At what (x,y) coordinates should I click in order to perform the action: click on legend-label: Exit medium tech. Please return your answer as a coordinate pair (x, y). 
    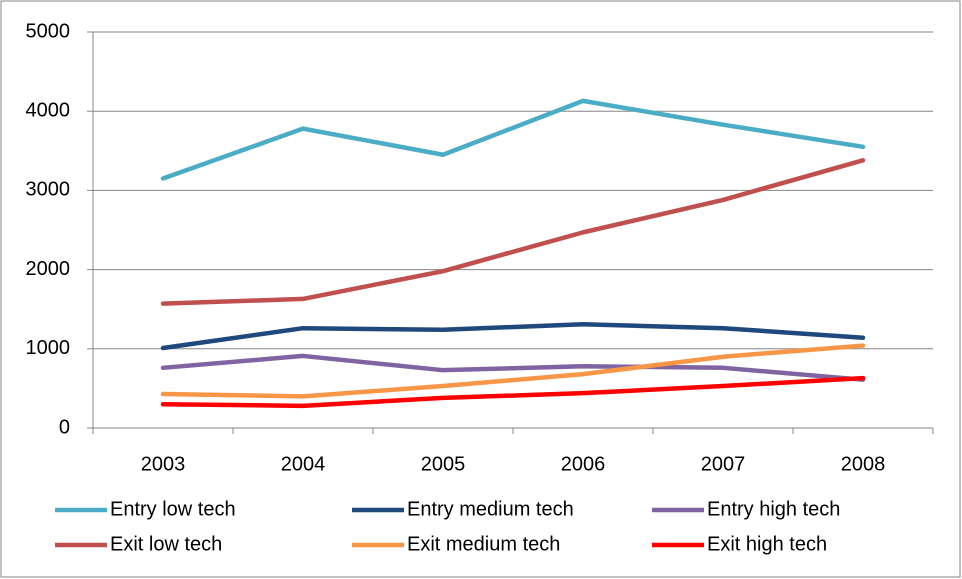
    Looking at the image, I should click on (483, 544).